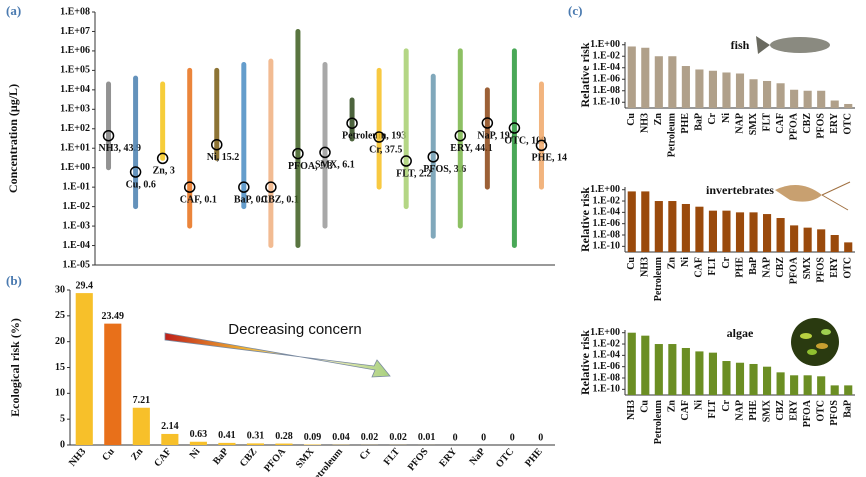 The image size is (866, 477). What do you see at coordinates (685, 123) in the screenshot?
I see `x-tick-label: PHE` at bounding box center [685, 123].